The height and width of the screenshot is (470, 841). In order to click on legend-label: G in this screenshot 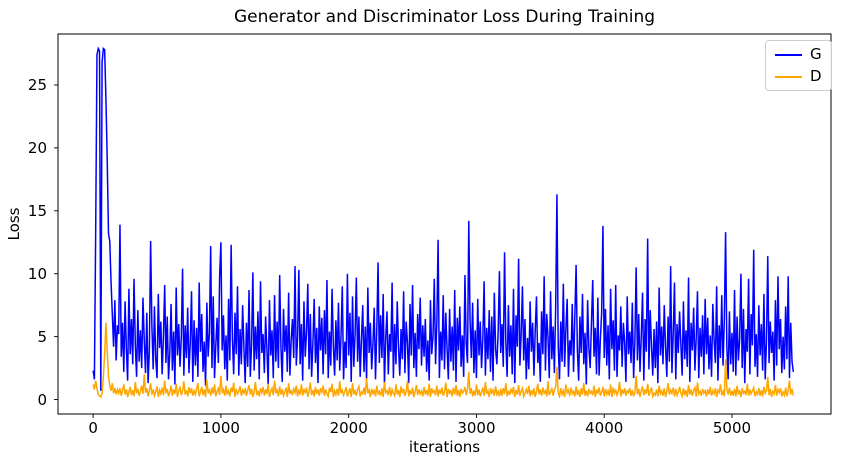, I will do `click(816, 54)`.